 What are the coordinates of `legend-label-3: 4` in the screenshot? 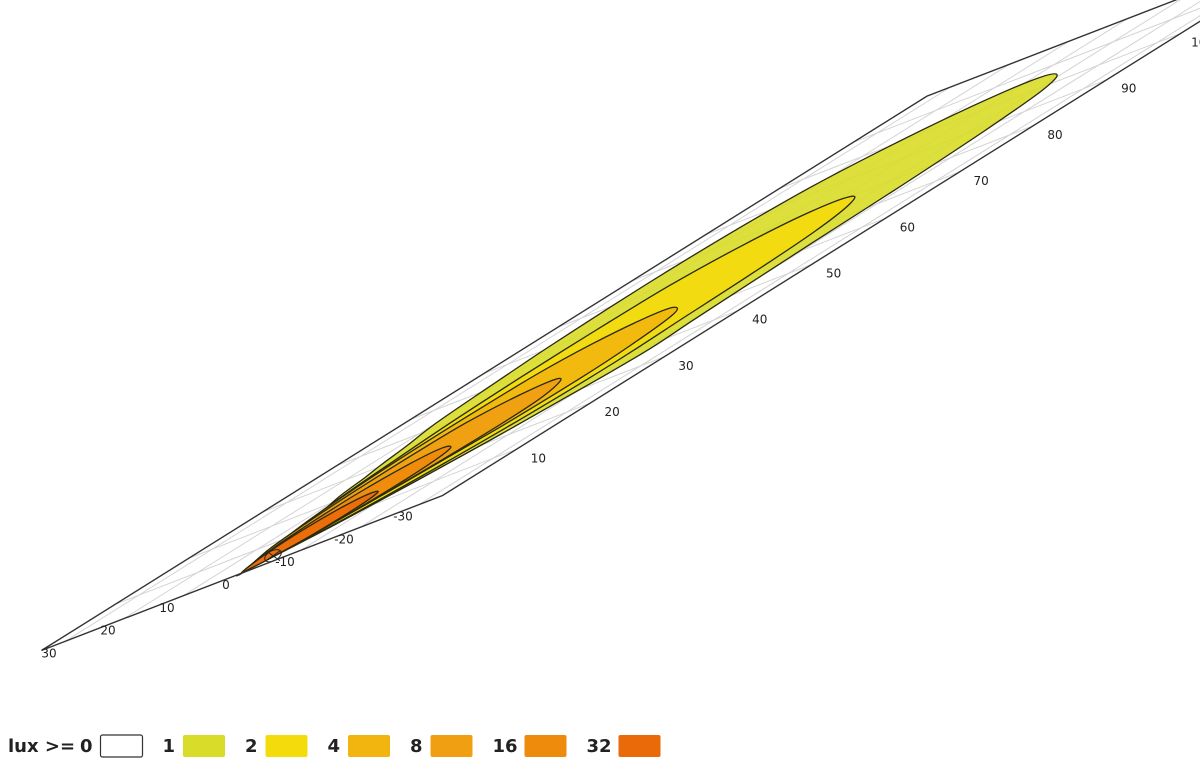 It's located at (334, 746).